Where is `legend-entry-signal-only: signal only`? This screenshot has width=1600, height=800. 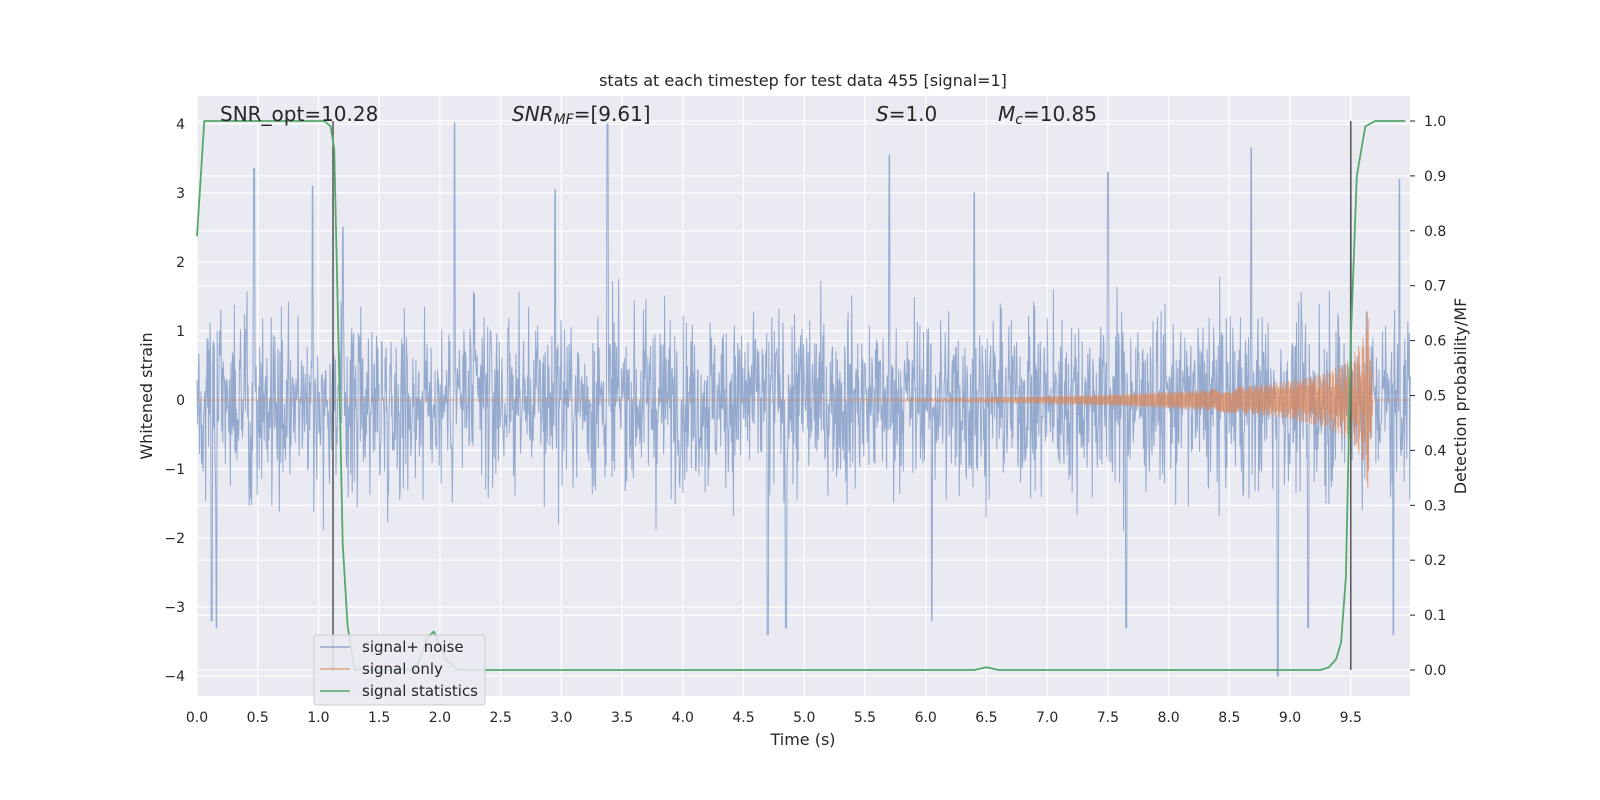
legend-entry-signal-only: signal only is located at coordinates (402, 669).